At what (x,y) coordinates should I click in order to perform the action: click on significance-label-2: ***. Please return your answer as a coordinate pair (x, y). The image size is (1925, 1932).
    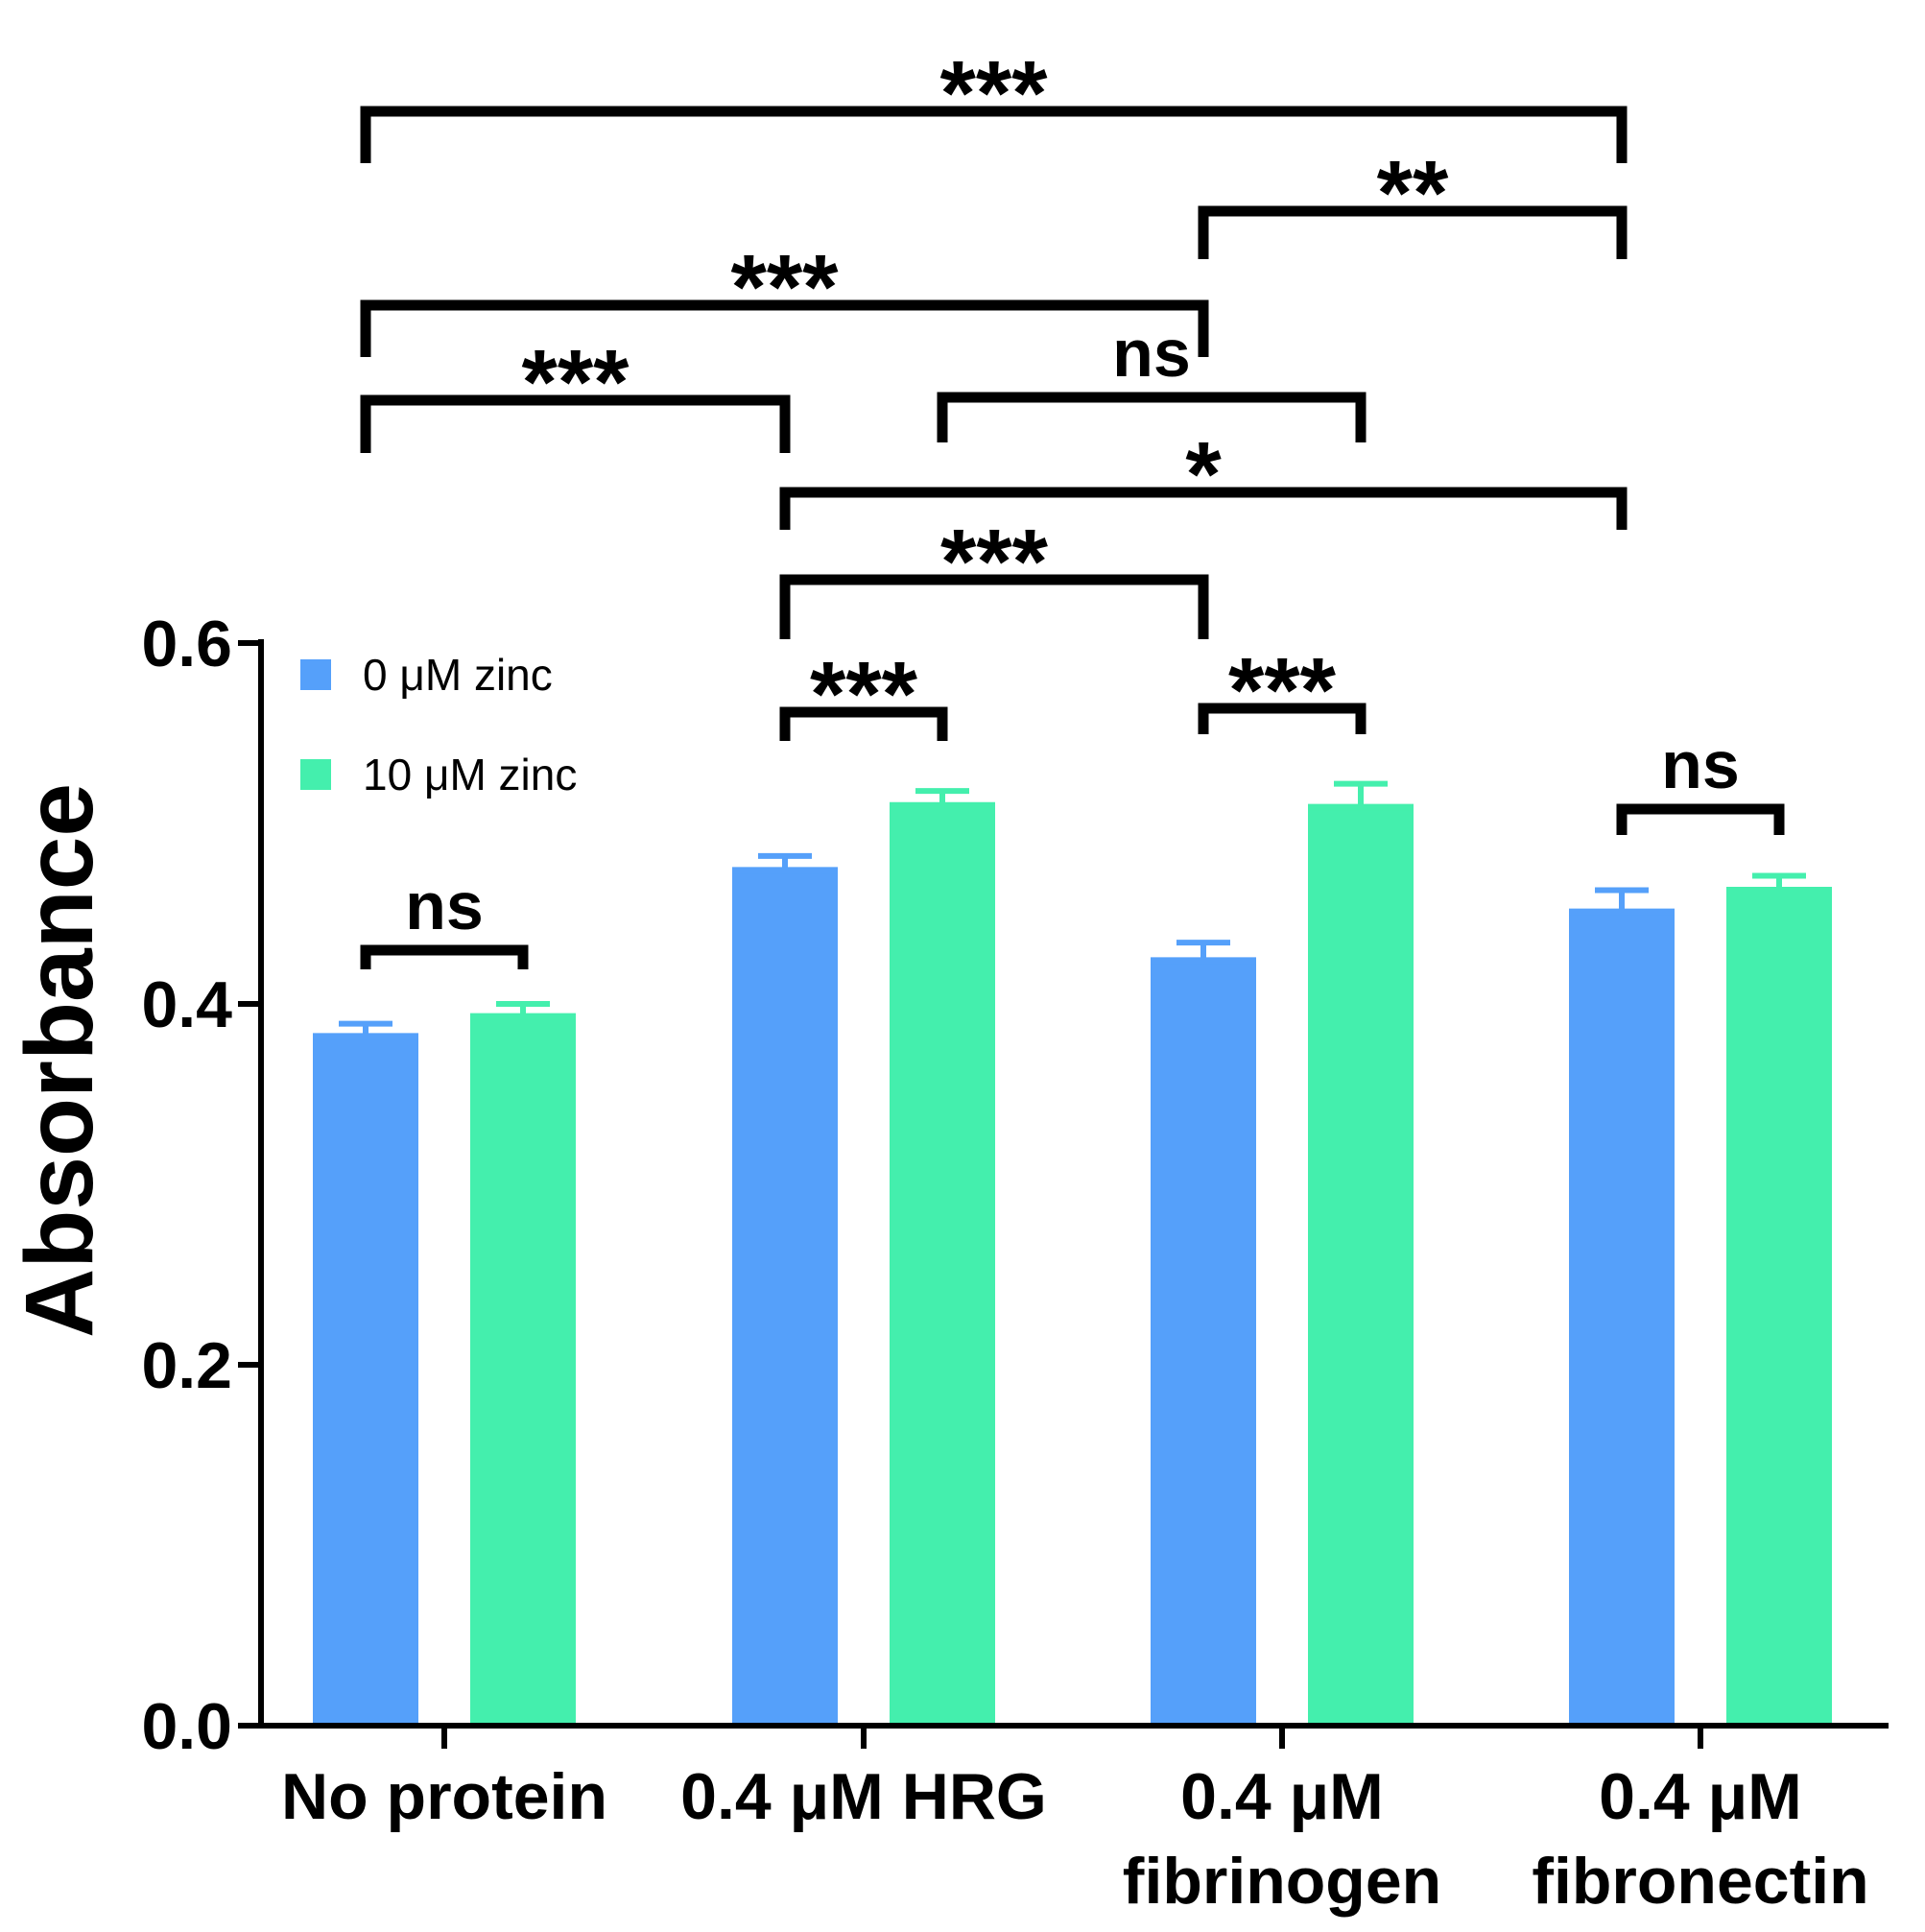
    Looking at the image, I should click on (864, 694).